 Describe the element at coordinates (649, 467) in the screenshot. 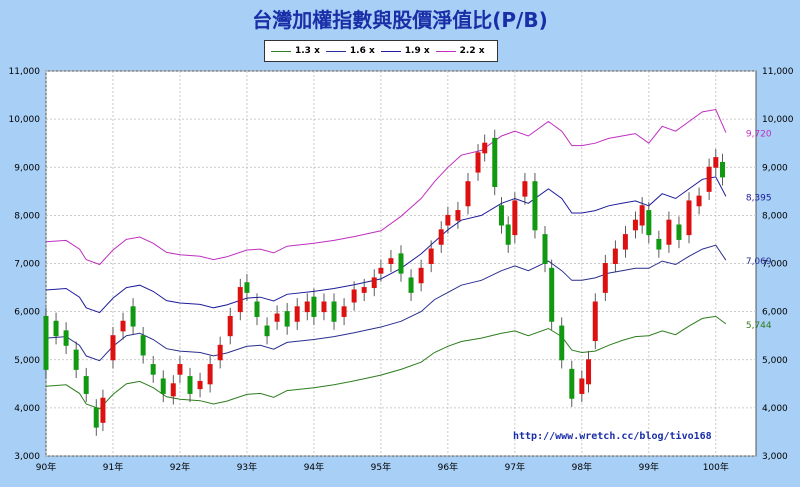

I see `x-tick-label: 99年` at that location.